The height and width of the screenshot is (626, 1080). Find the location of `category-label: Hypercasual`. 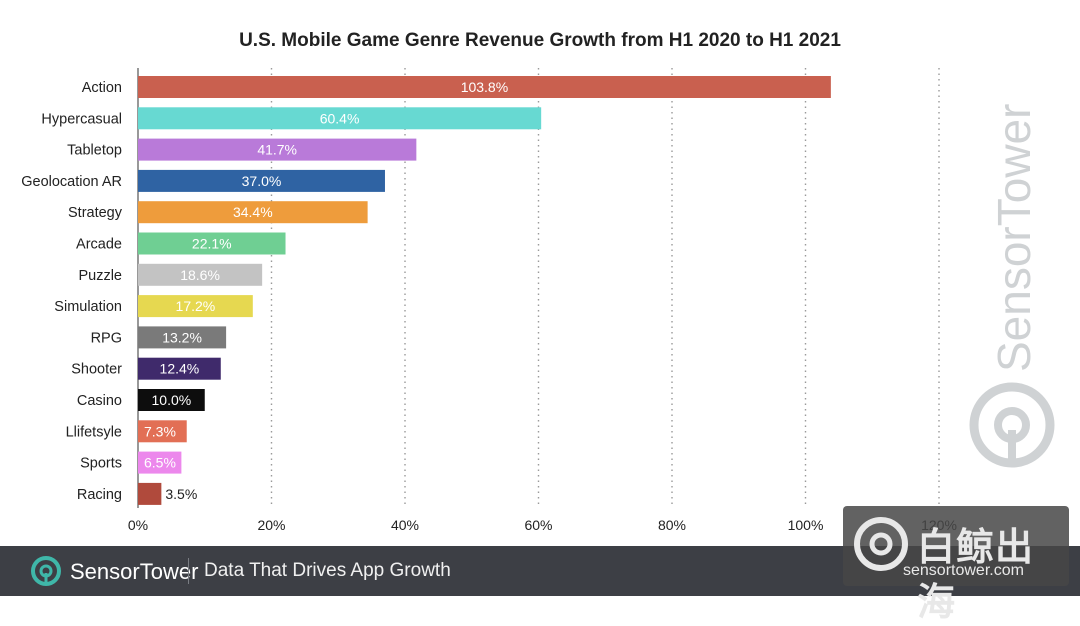

category-label: Hypercasual is located at coordinates (81, 119).